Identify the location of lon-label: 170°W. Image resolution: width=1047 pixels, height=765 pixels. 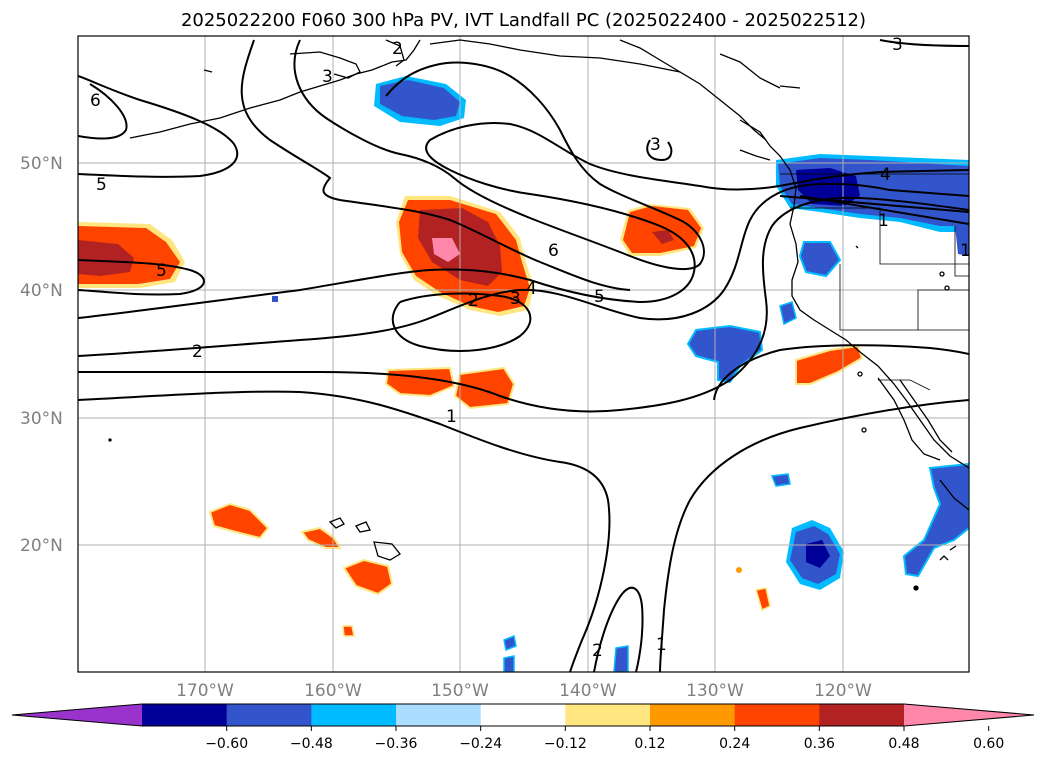
(205, 691).